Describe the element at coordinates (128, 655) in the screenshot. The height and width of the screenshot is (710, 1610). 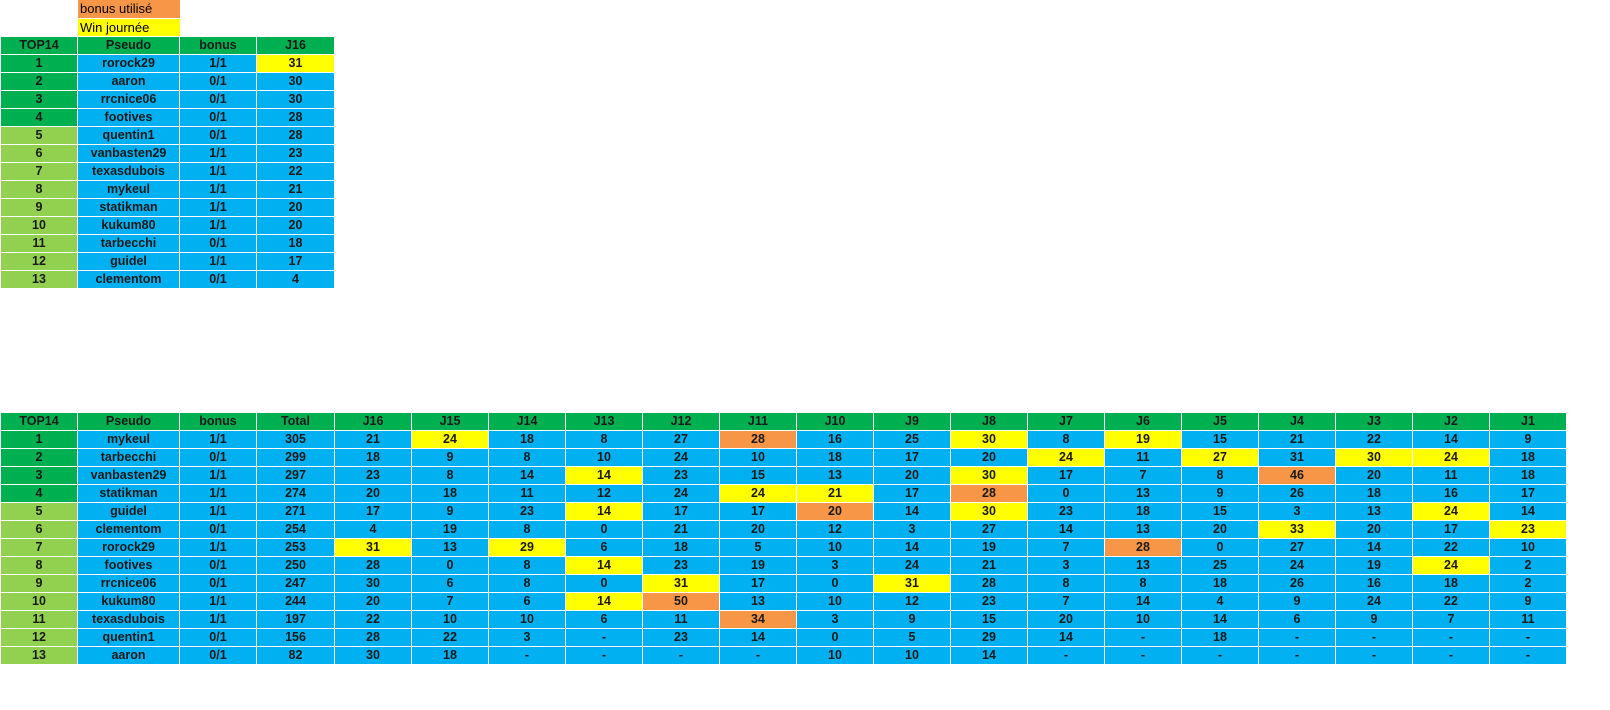
I see `pseudo-cell: aaron` at that location.